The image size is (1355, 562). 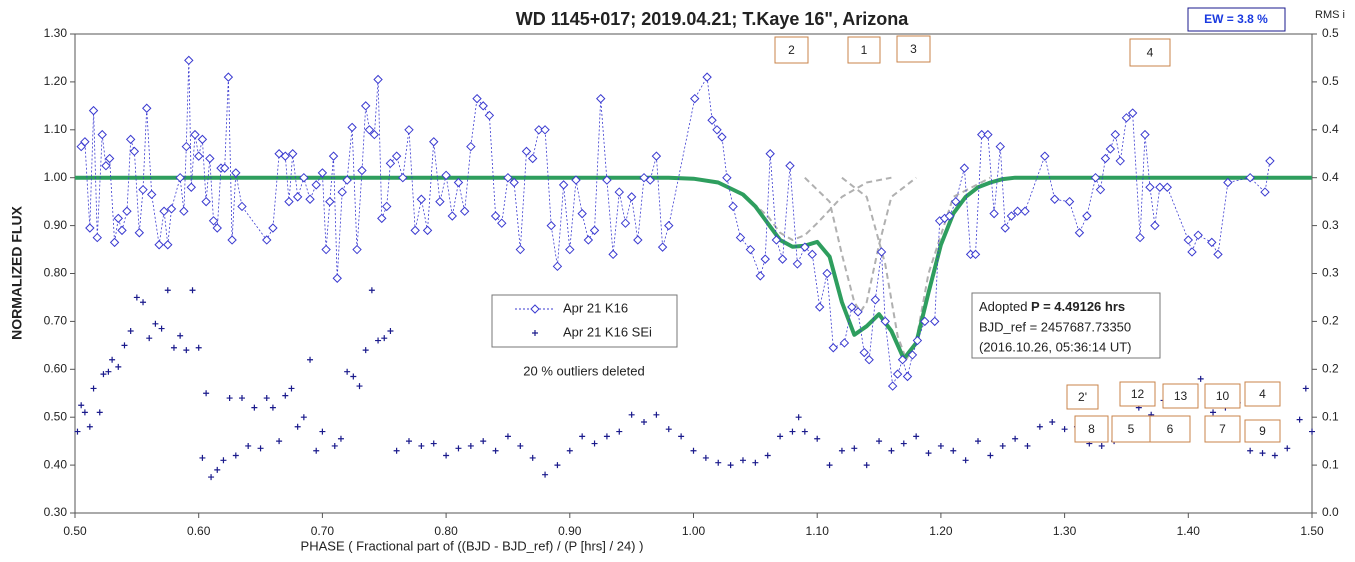 I want to click on x-tick-label: 0.90, so click(x=570, y=531).